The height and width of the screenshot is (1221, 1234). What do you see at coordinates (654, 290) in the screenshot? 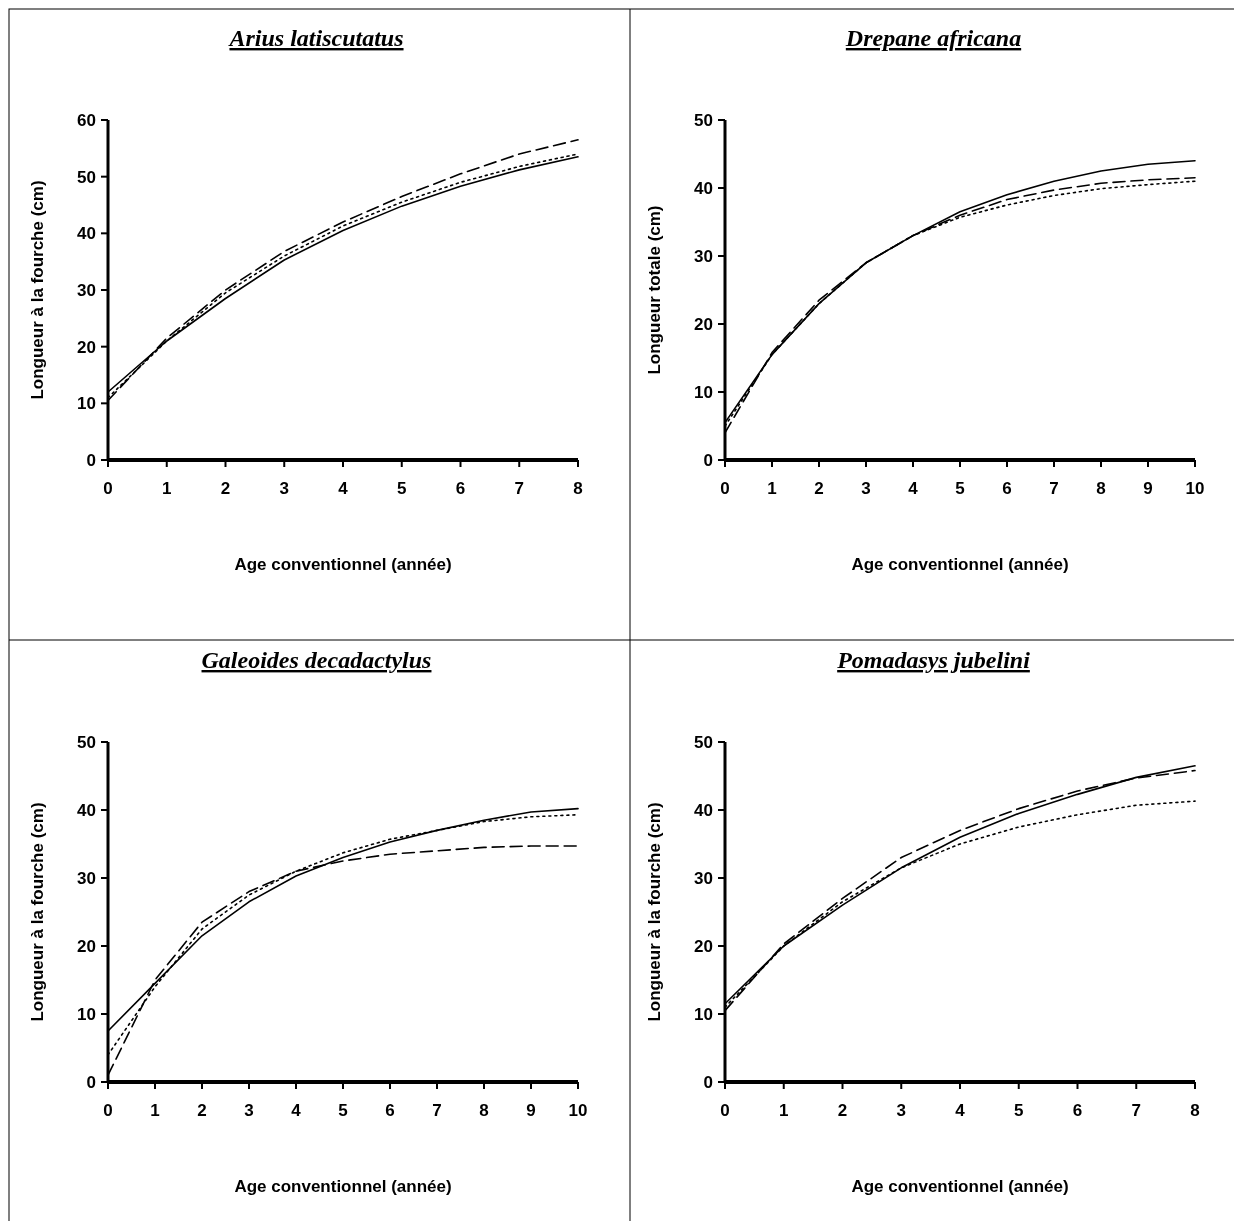
I see `y-axis-title: Longueur totale (cm)` at bounding box center [654, 290].